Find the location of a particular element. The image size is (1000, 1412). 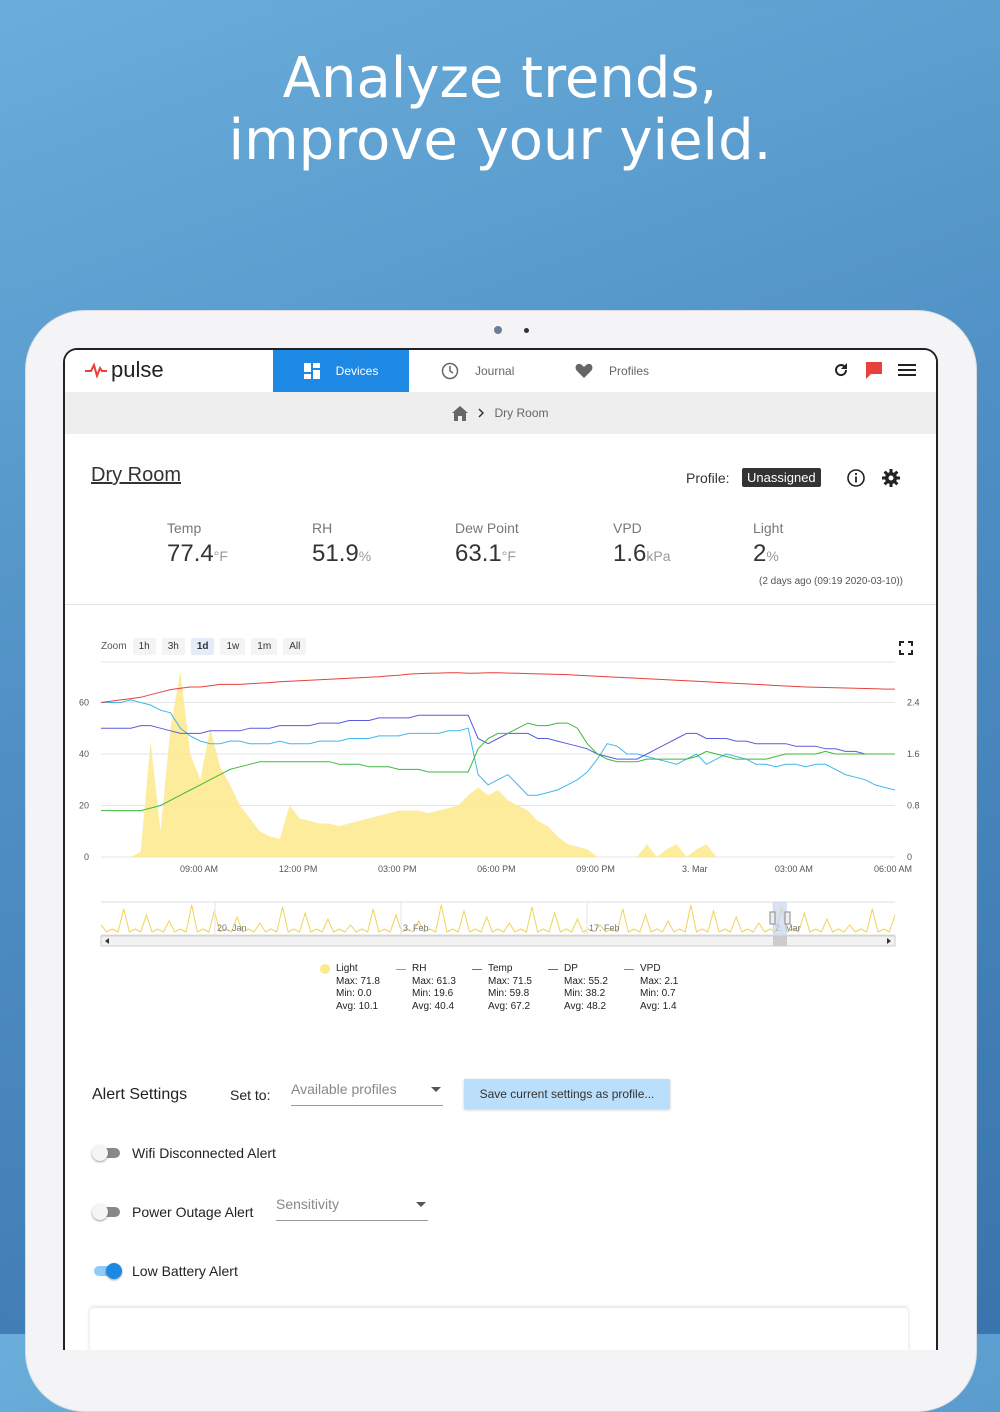

tab-journal: Journal is located at coordinates (477, 371).